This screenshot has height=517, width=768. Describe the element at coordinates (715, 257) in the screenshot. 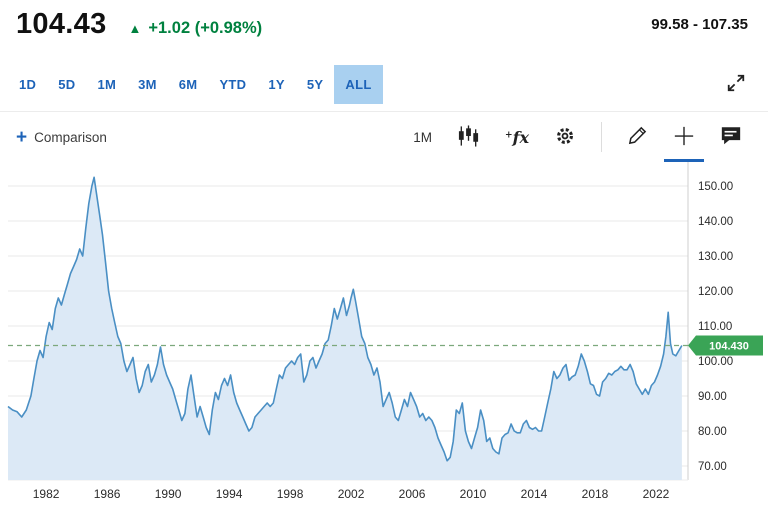

I see `y-axis-label: 130.00` at that location.